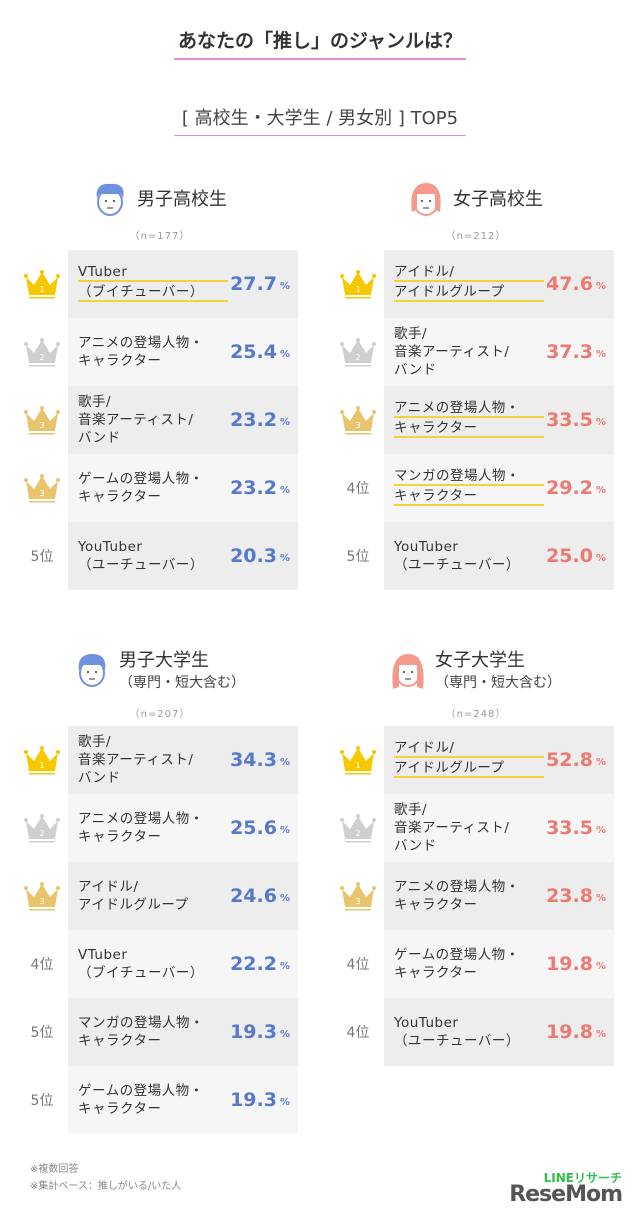  What do you see at coordinates (576, 420) in the screenshot?
I see `percent-value: 33.5%` at bounding box center [576, 420].